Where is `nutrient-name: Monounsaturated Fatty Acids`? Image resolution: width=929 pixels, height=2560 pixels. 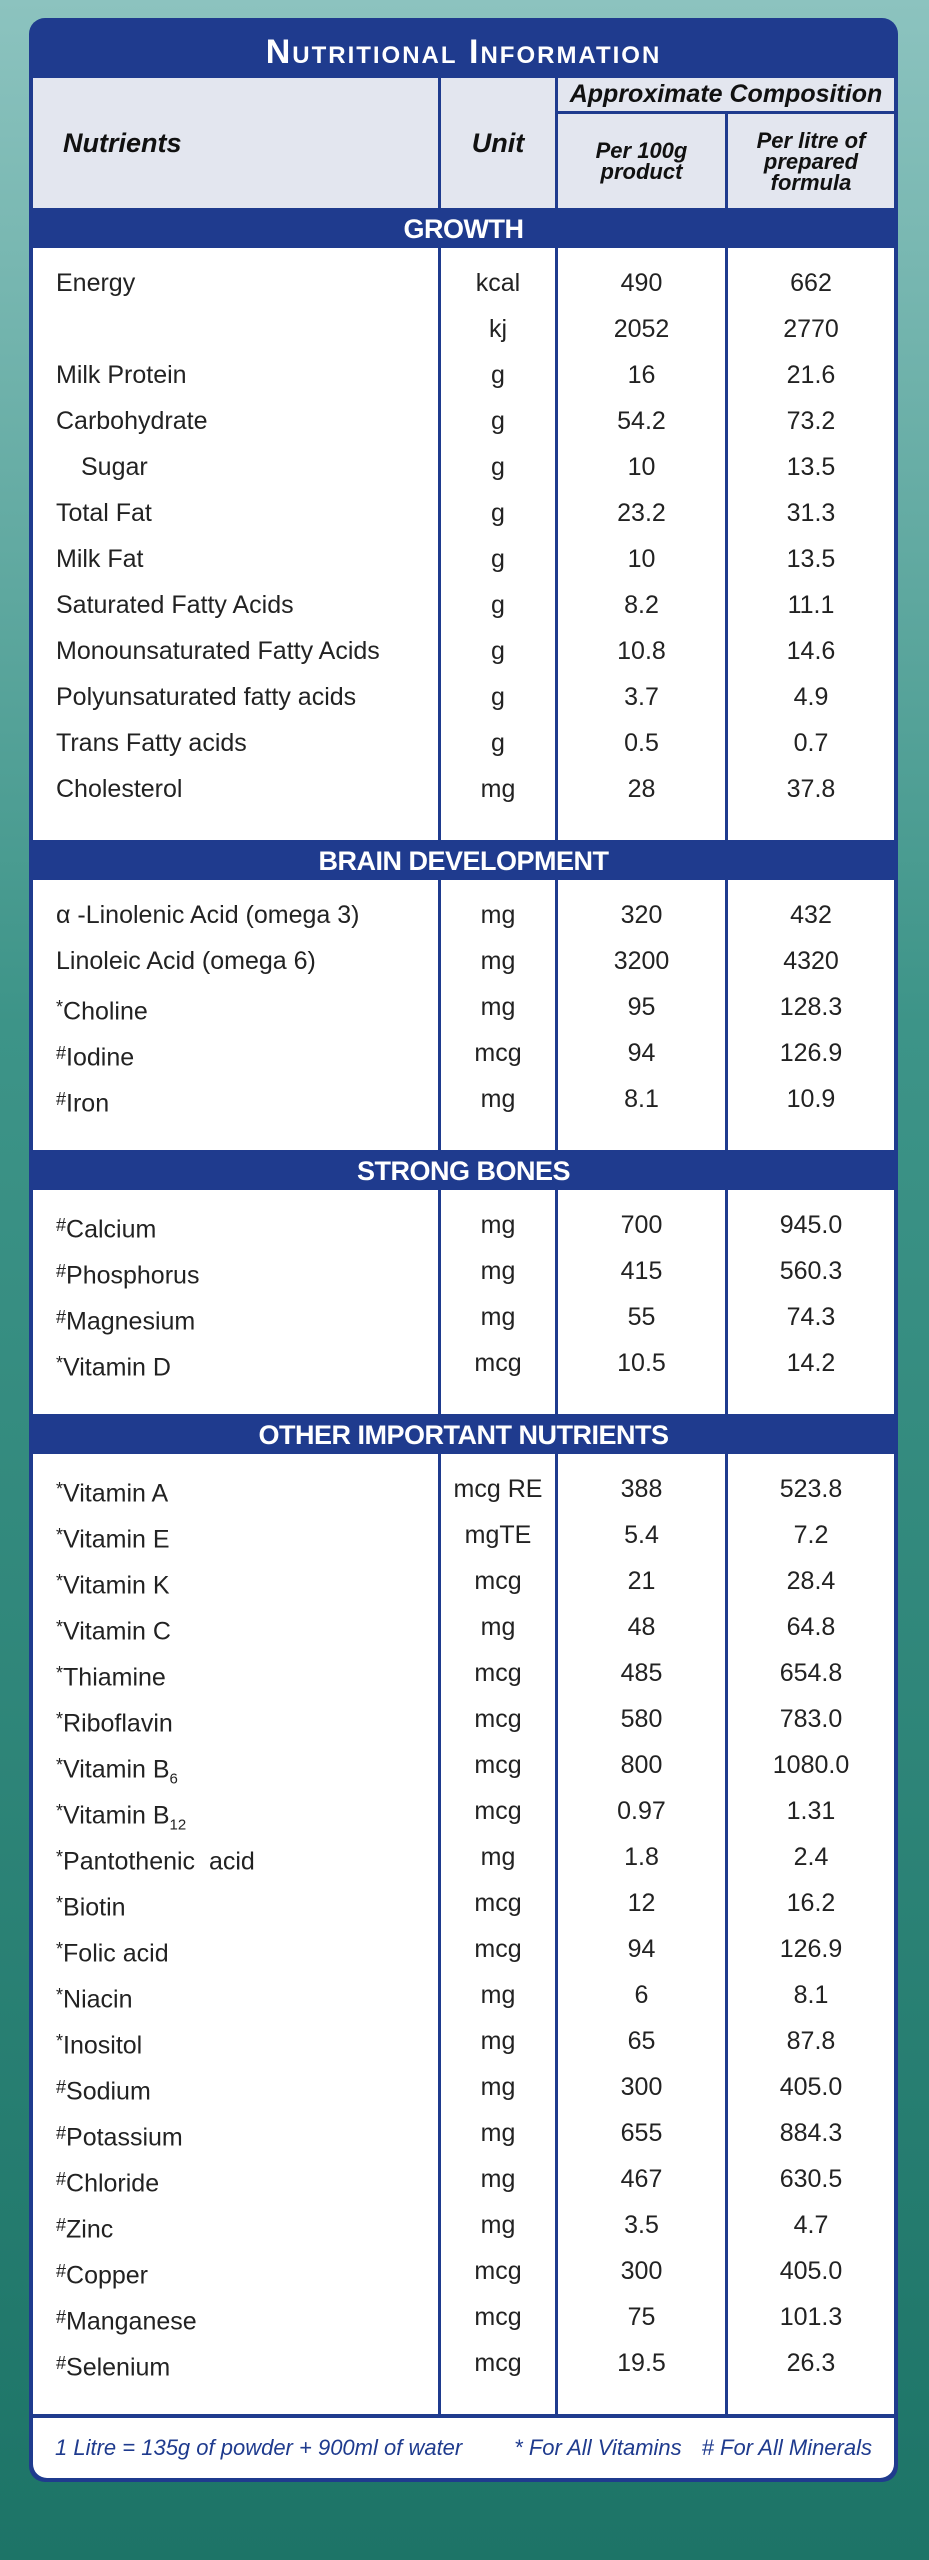 nutrient-name: Monounsaturated Fatty Acids is located at coordinates (235, 651).